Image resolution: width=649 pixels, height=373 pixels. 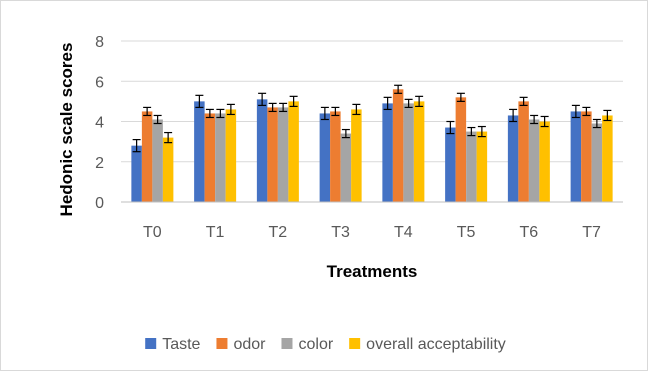 I want to click on x-tick-label: T5, so click(x=466, y=232).